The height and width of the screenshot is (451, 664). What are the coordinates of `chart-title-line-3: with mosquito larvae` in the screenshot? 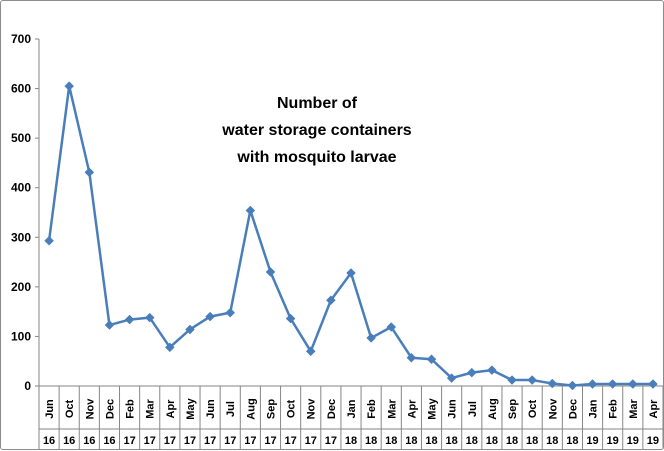 It's located at (316, 157).